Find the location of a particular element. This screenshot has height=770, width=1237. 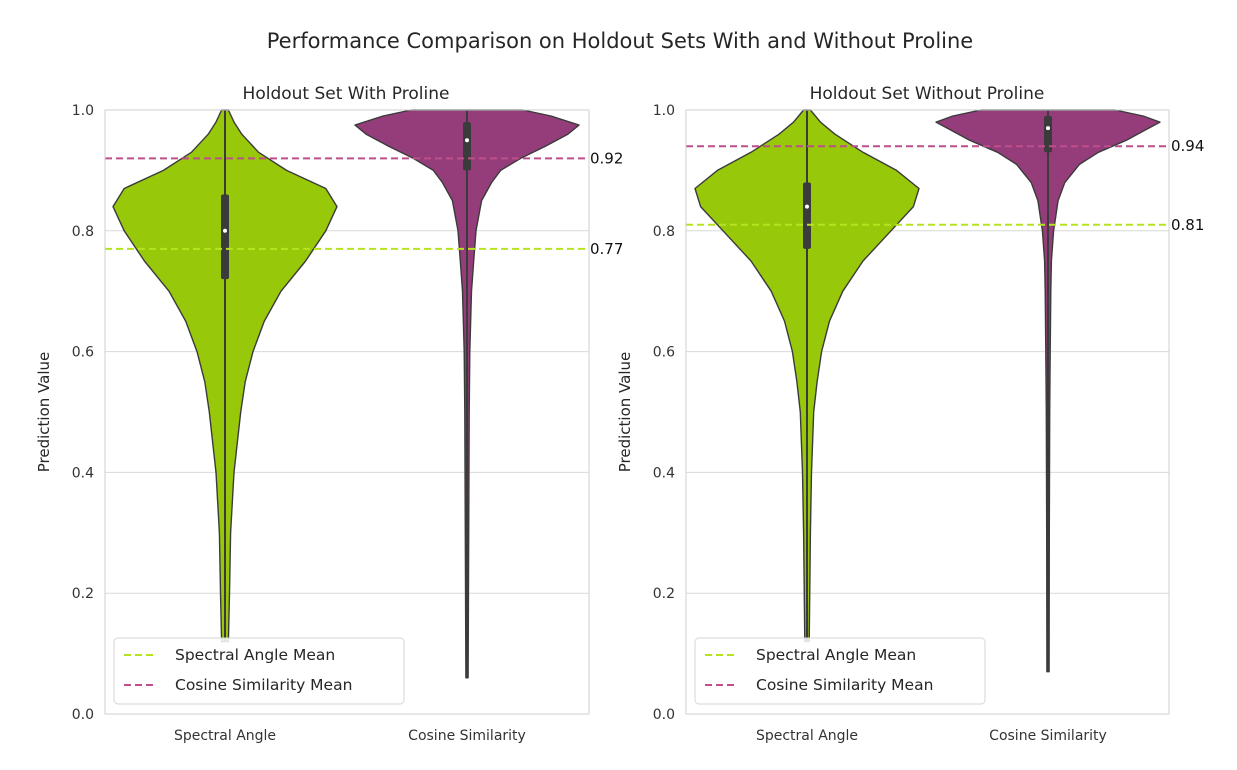

mean-lines: 0.81 0.94 is located at coordinates (945, 185).